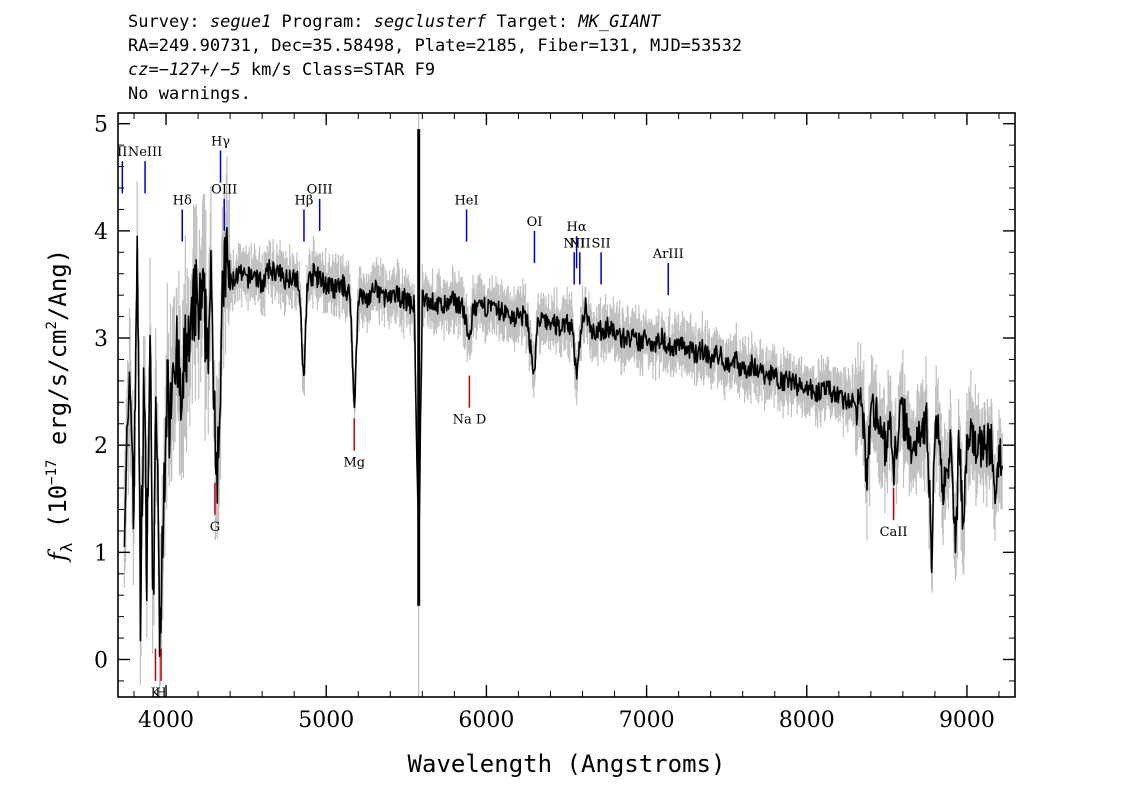 This screenshot has height=810, width=1134. Describe the element at coordinates (470, 420) in the screenshot. I see `absorption-line-label: Na D` at that location.